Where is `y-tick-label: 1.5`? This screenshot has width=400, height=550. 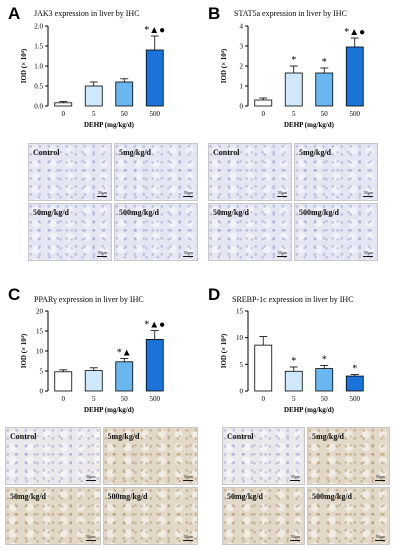 y-tick-label: 1.5 is located at coordinates (38, 47).